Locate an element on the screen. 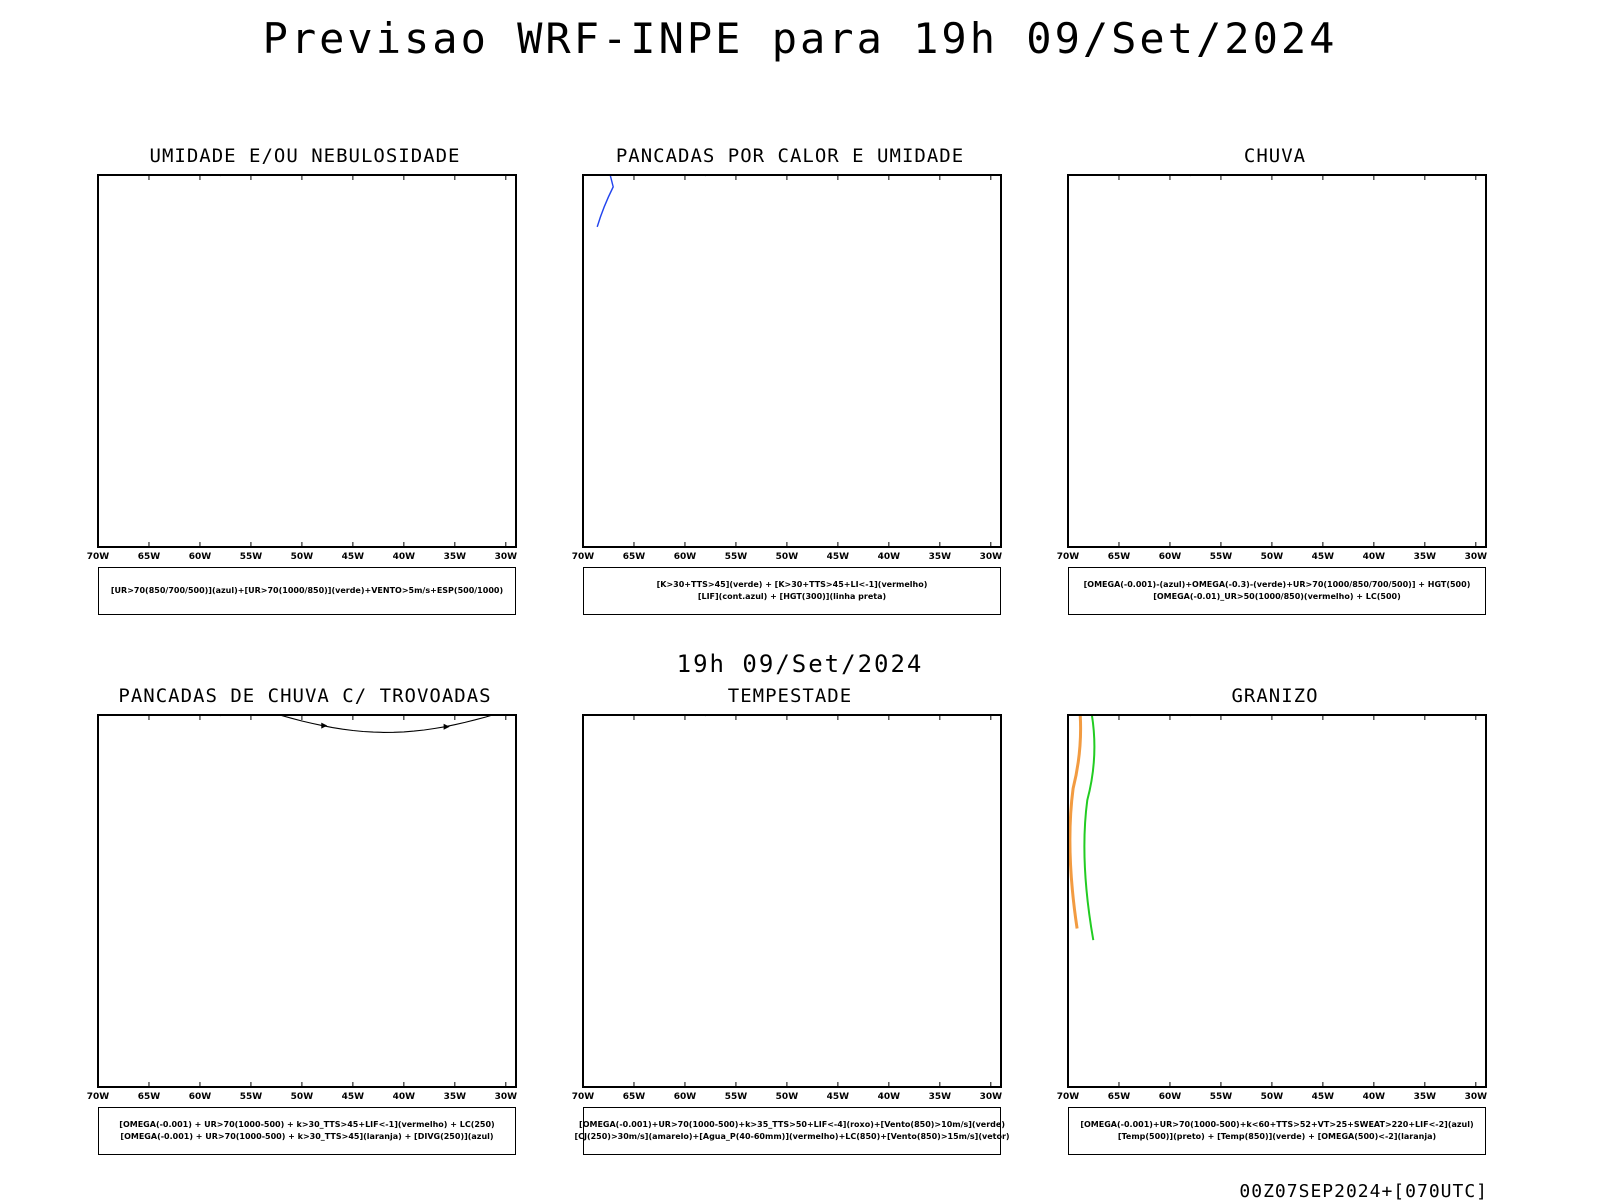 This screenshot has height=1202, width=1600. run-timestamp: 00Z07SEP2024+[070UTC] is located at coordinates (1363, 1191).